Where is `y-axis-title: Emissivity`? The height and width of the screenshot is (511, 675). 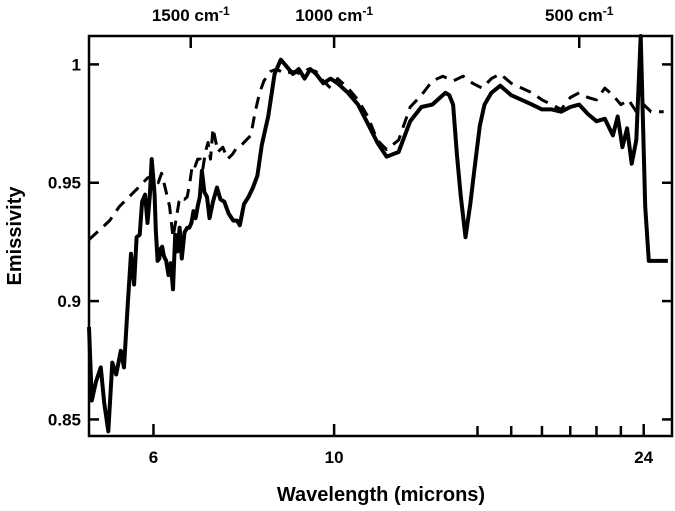 y-axis-title: Emissivity is located at coordinates (15, 236).